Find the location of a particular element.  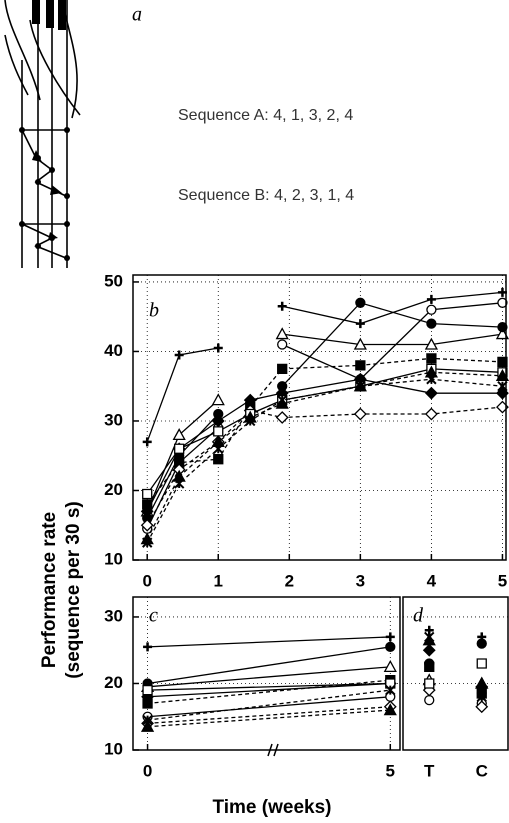

x-axis-label: Time (weeks) is located at coordinates (272, 807).